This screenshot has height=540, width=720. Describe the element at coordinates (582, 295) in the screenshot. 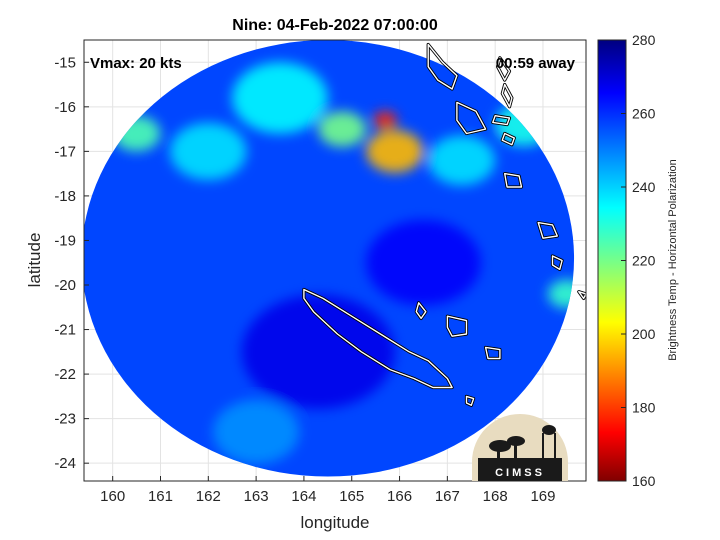

I see `coastline-aneityum` at that location.